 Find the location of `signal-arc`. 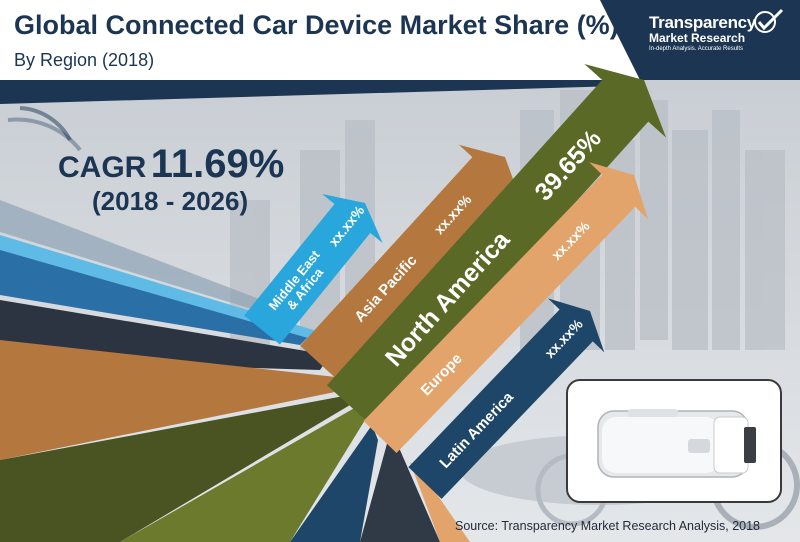

signal-arc is located at coordinates (45, 123).